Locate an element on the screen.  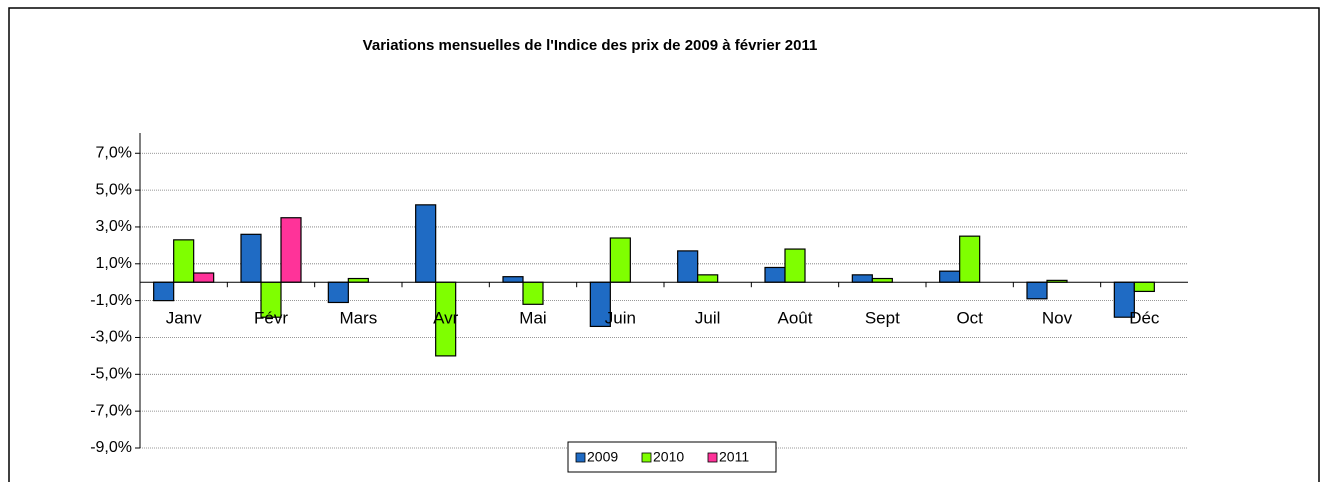
y-tick-label: -9,0% is located at coordinates (111, 447).